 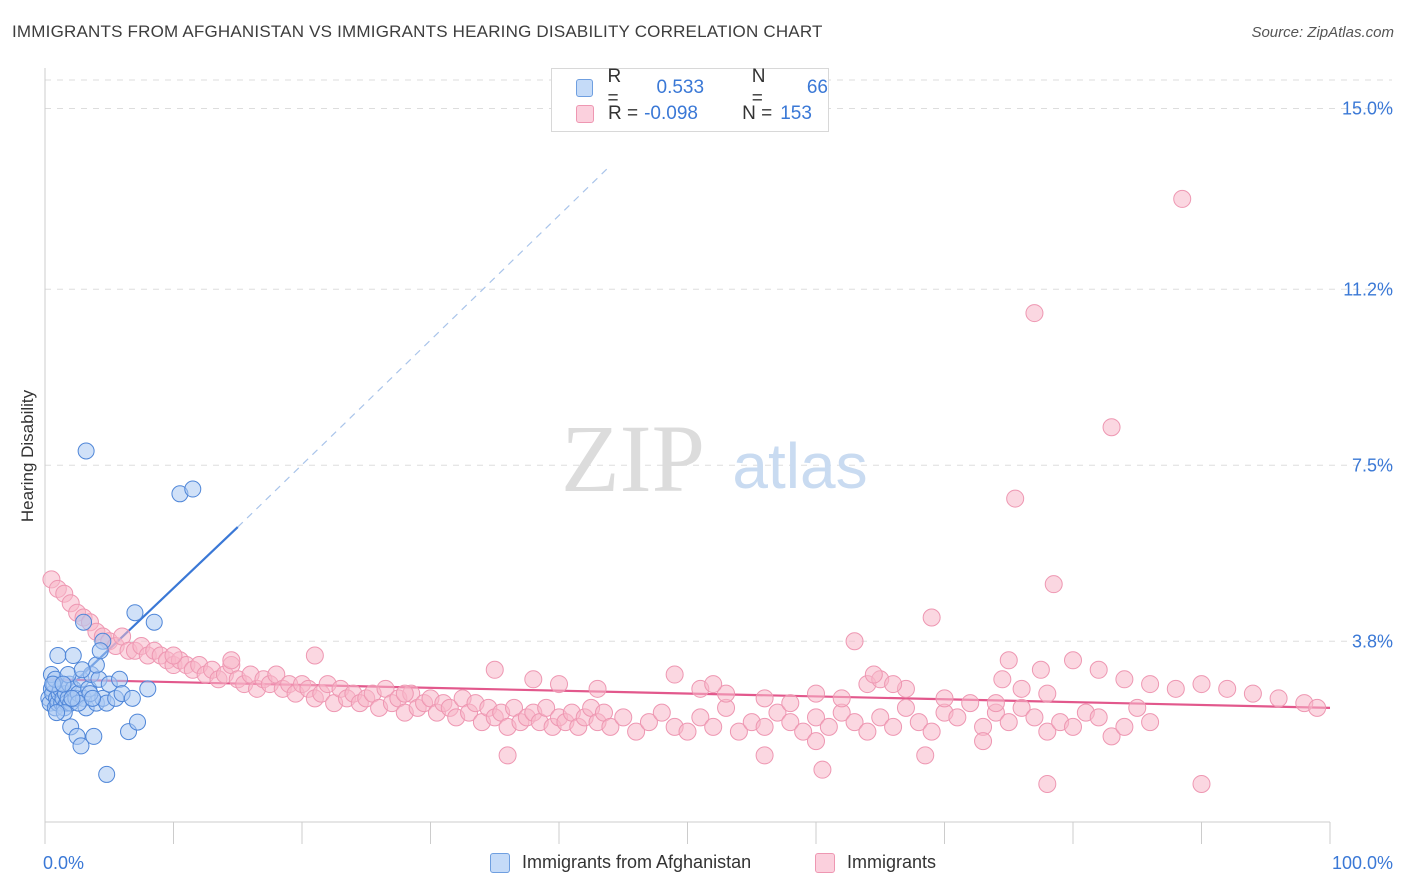 What do you see at coordinates (1362, 863) in the screenshot?
I see `x-tick-label: 100.0%` at bounding box center [1362, 863].